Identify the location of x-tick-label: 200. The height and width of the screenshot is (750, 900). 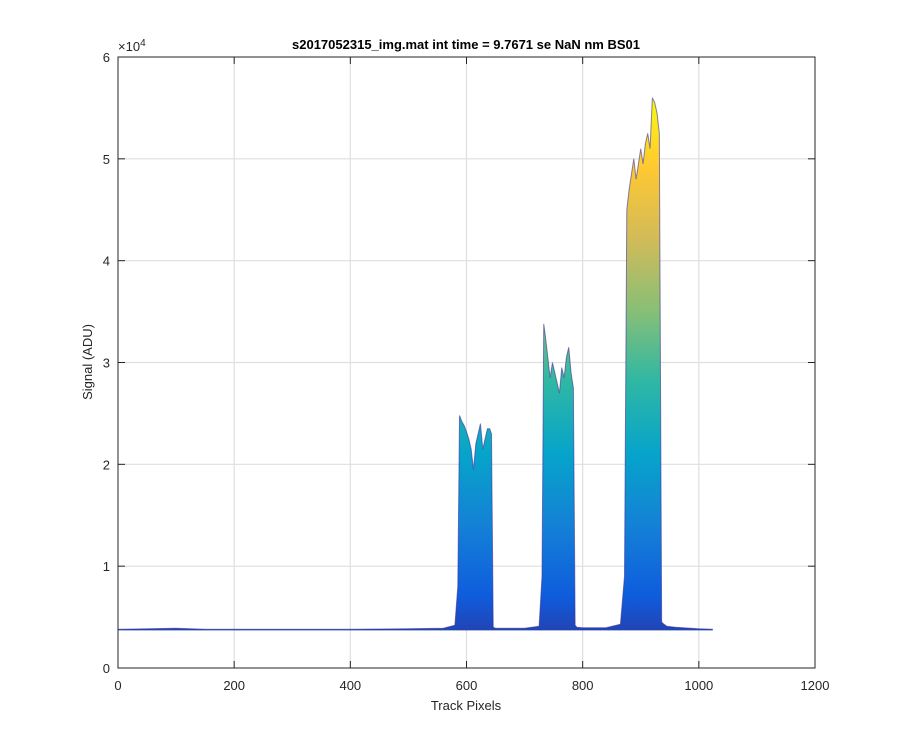
(234, 685).